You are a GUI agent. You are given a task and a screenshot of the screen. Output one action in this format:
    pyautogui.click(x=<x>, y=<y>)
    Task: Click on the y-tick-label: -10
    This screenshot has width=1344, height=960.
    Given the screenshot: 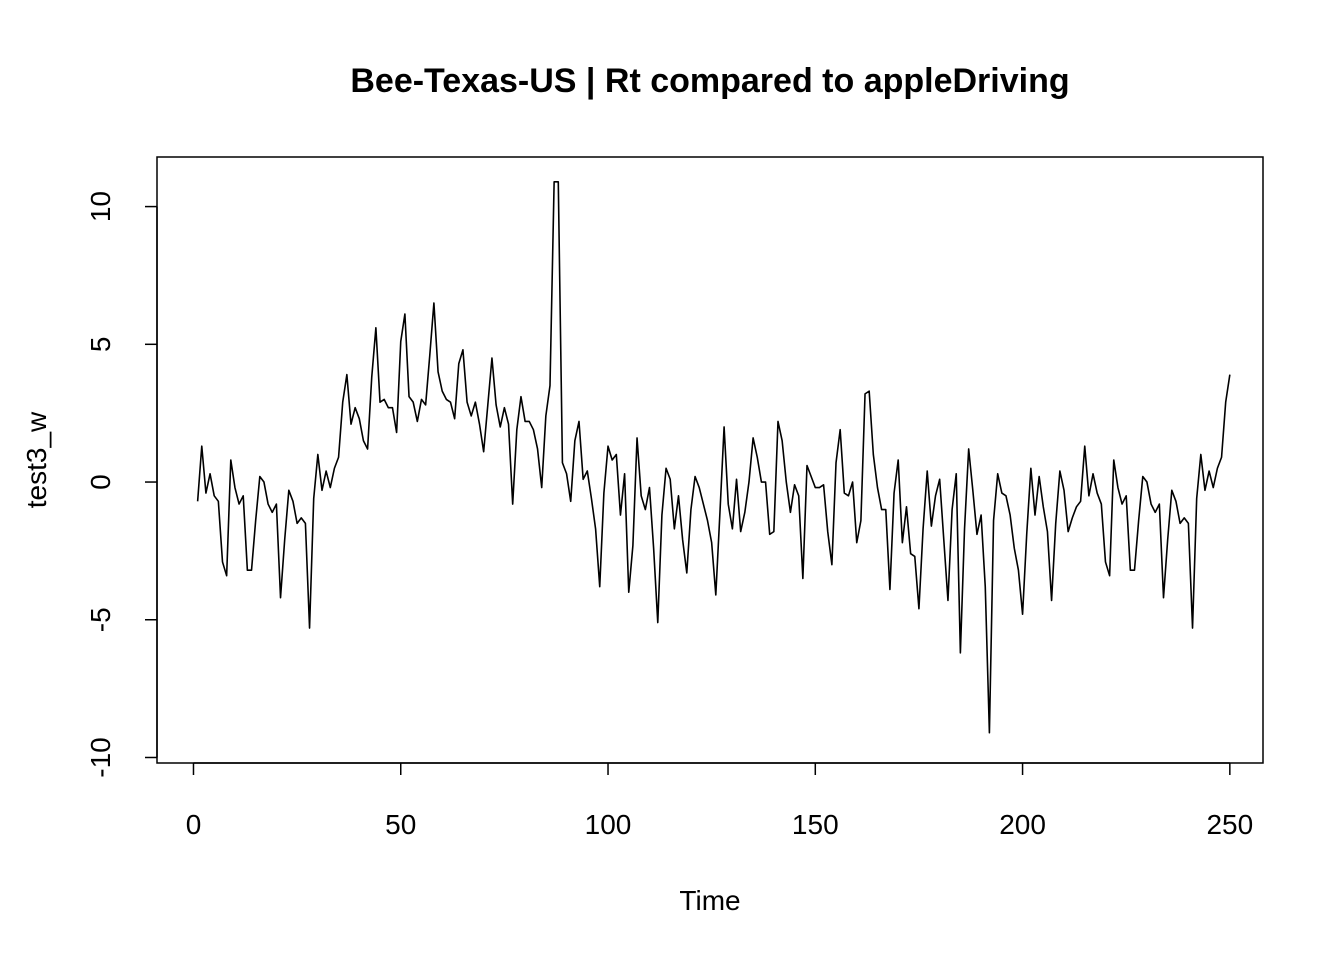 What is the action you would take?
    pyautogui.click(x=100, y=757)
    